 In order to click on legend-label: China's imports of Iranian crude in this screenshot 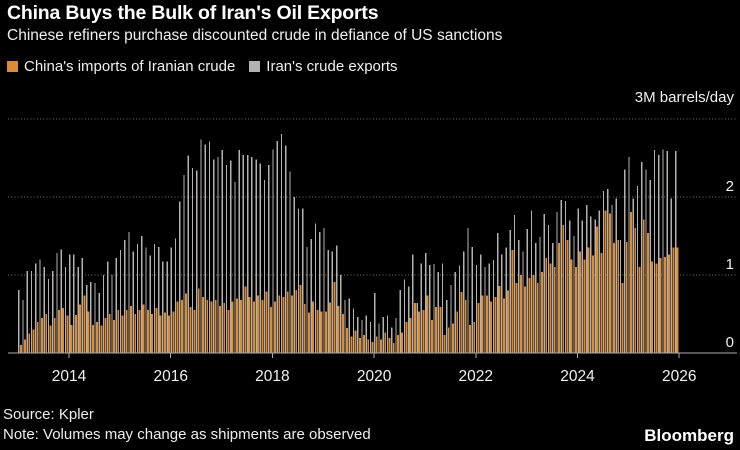, I will do `click(130, 66)`.